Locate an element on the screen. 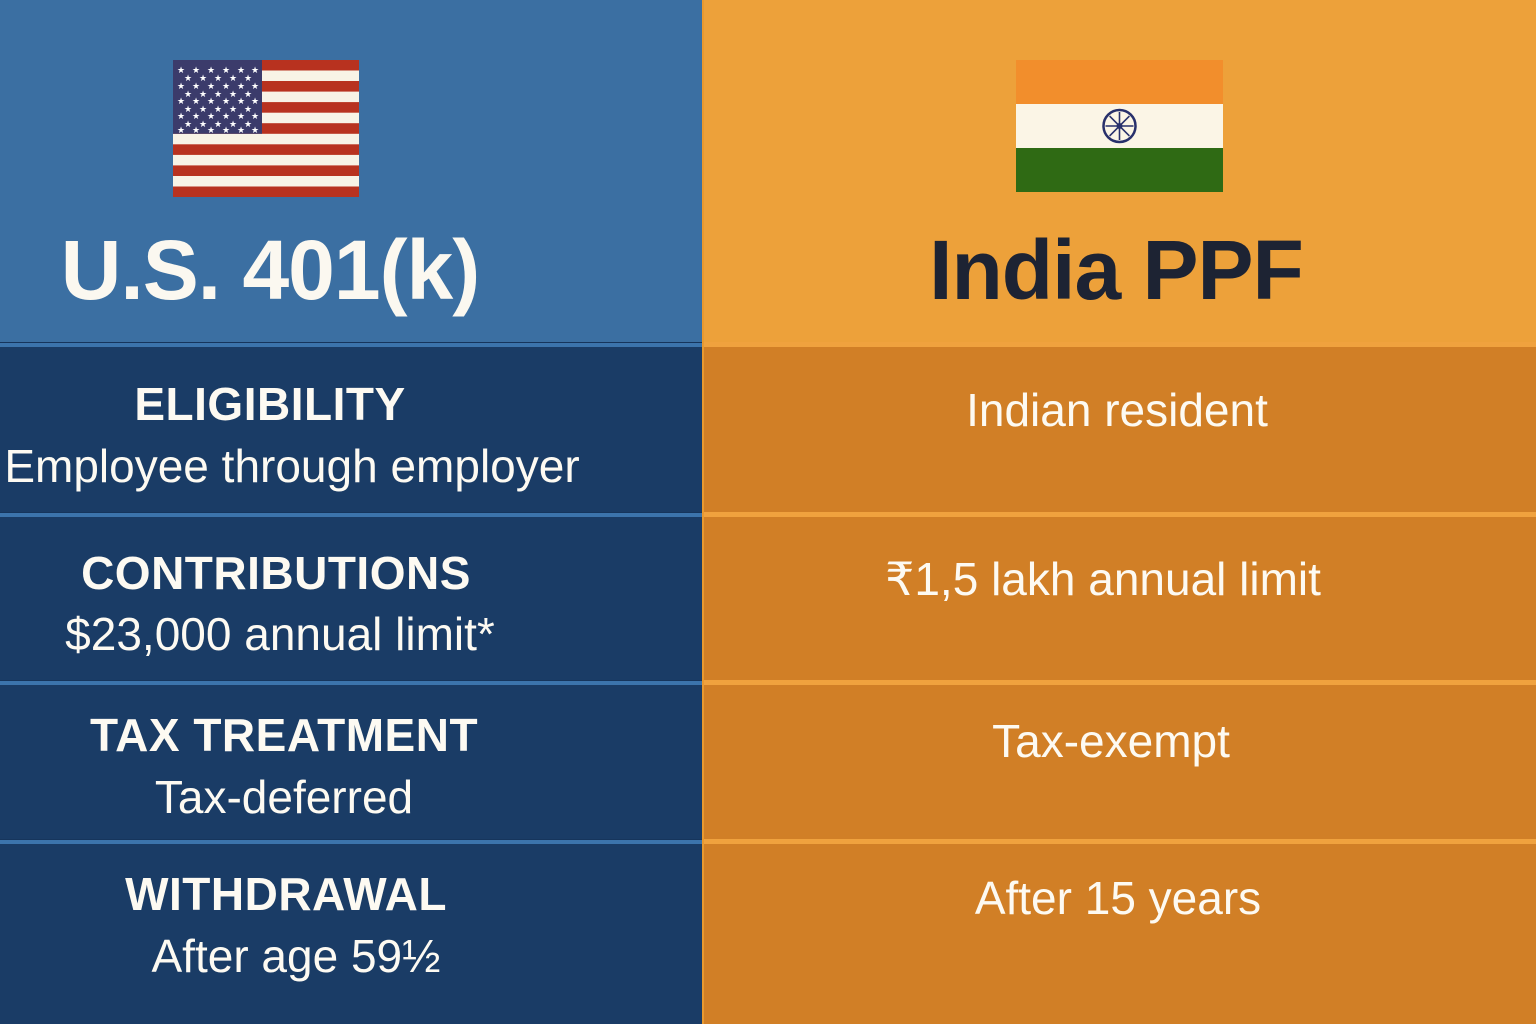 This screenshot has height=1024, width=1536. india-title: India PPF is located at coordinates (1116, 270).